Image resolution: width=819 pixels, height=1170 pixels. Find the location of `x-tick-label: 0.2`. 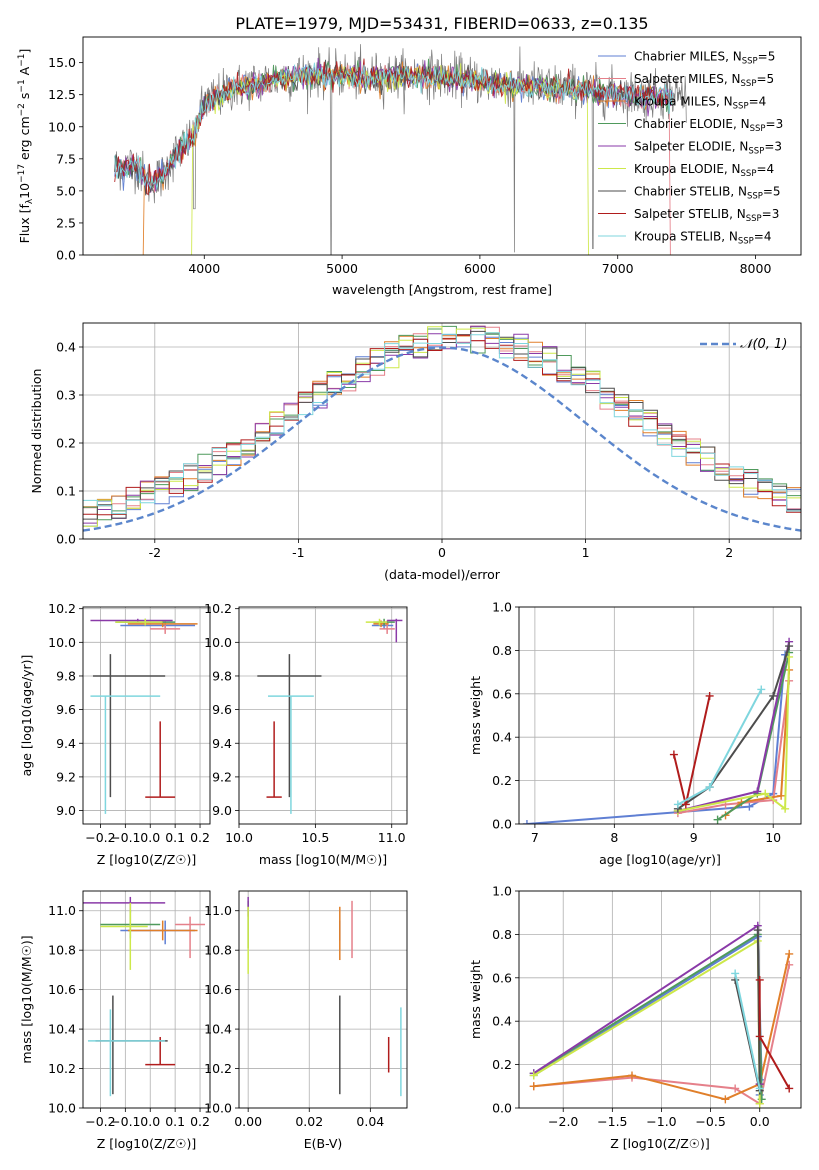

x-tick-label: 0.2 is located at coordinates (200, 837).